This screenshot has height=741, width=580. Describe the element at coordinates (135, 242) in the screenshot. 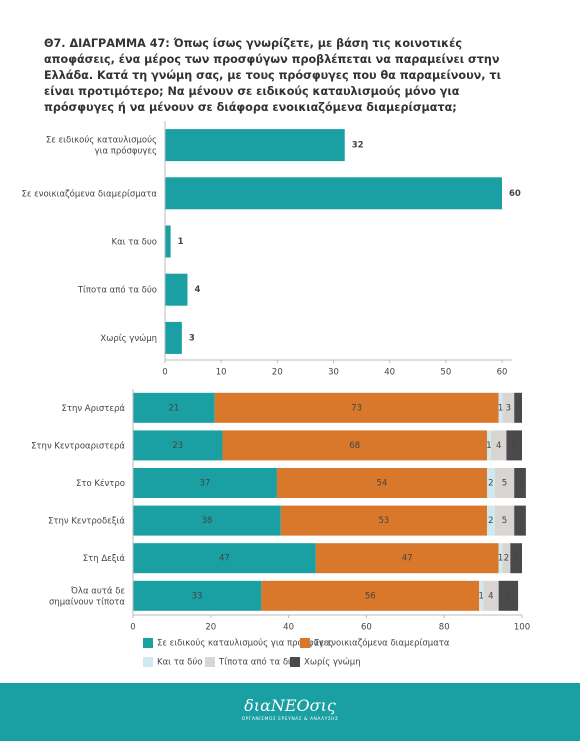

I see `category-label: Και τα δυο` at that location.